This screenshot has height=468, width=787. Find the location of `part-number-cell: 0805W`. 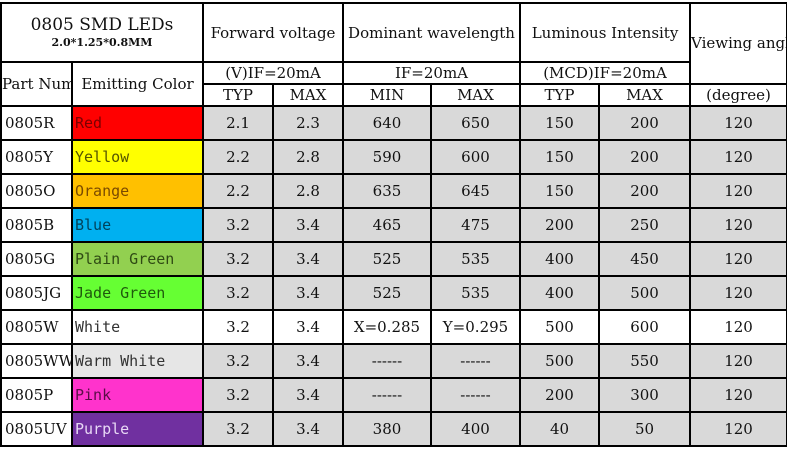

part-number-cell: 0805W is located at coordinates (36, 327).